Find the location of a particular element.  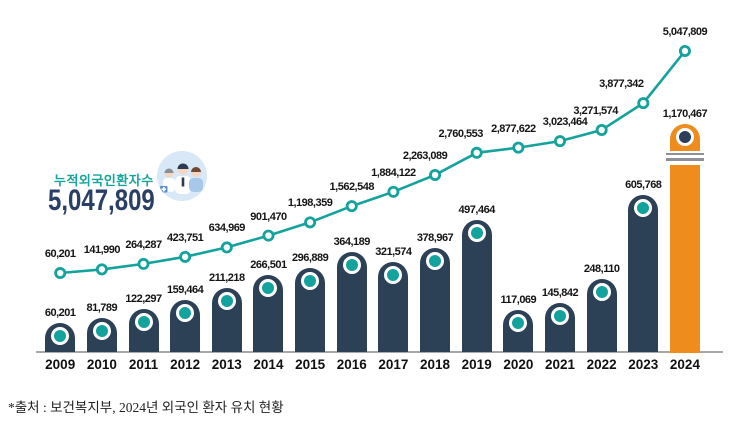

bar-value-label: 60,201 is located at coordinates (60, 313).